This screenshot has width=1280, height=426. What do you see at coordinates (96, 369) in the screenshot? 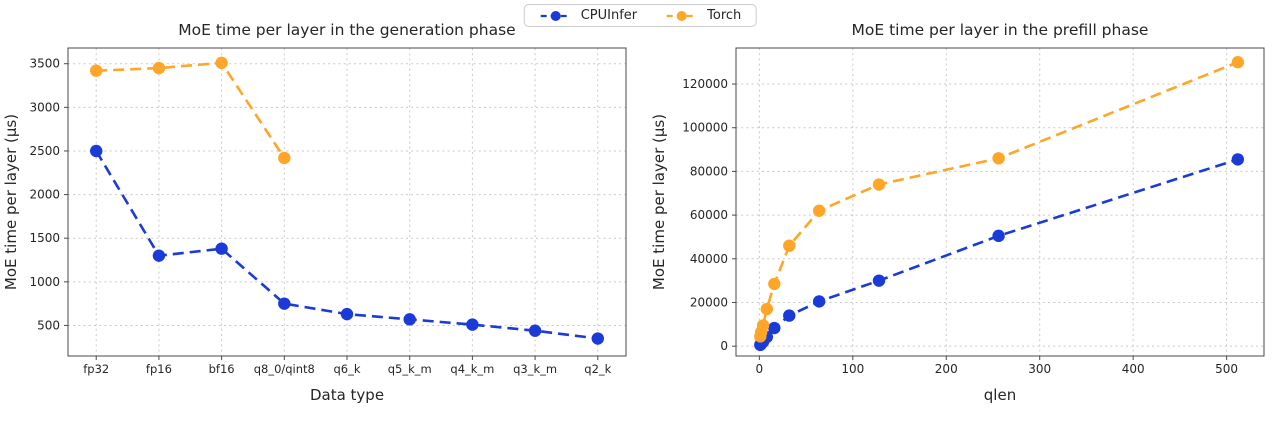
I see `x-tick-label: fp32` at bounding box center [96, 369].